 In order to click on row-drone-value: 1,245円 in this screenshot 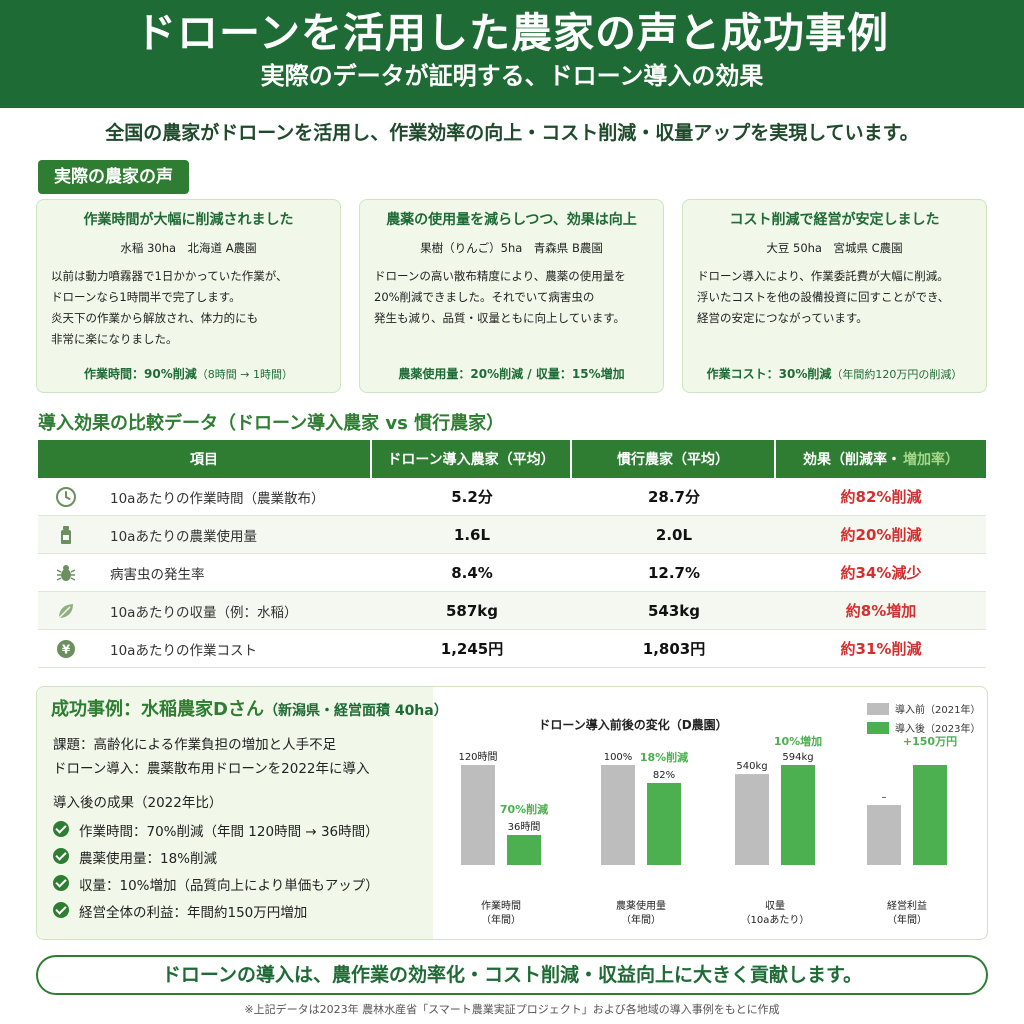, I will do `click(472, 649)`.